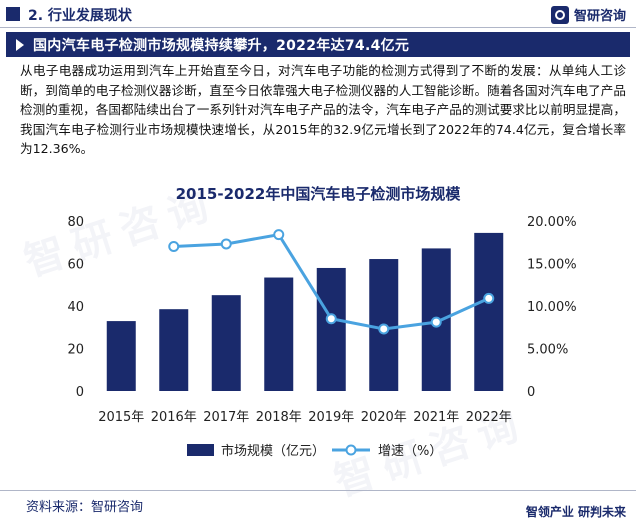  What do you see at coordinates (552, 222) in the screenshot?
I see `right-axis-tick: 20.00%` at bounding box center [552, 222].